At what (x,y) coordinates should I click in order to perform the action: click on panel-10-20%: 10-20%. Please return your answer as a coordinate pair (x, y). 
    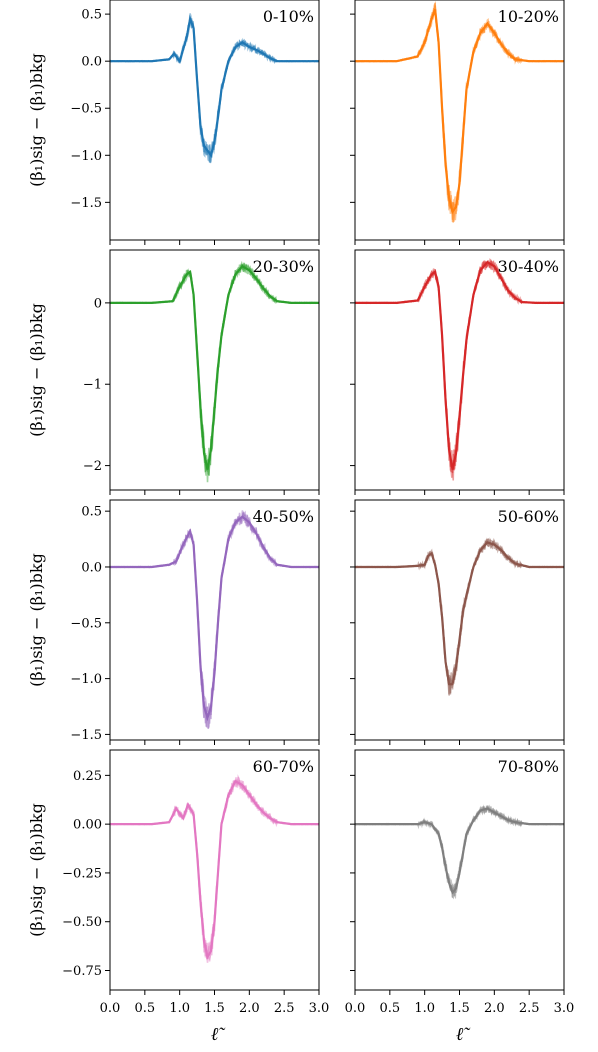
    Looking at the image, I should click on (457, 122).